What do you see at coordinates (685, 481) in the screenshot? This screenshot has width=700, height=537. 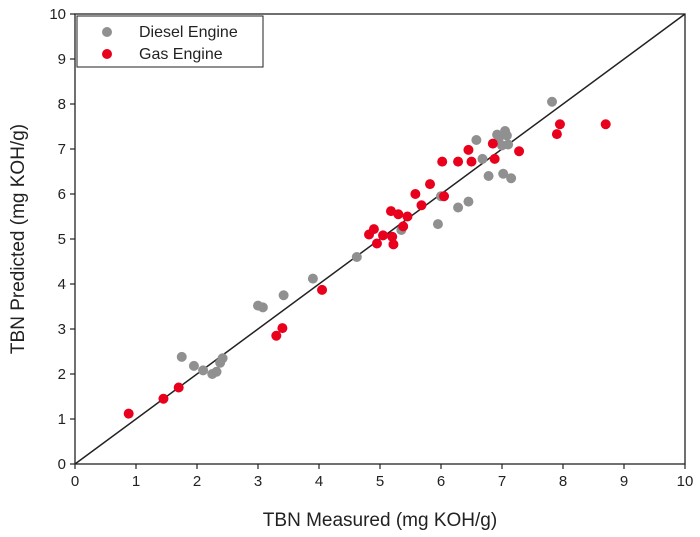 I see `x-tick-label: 10` at bounding box center [685, 481].